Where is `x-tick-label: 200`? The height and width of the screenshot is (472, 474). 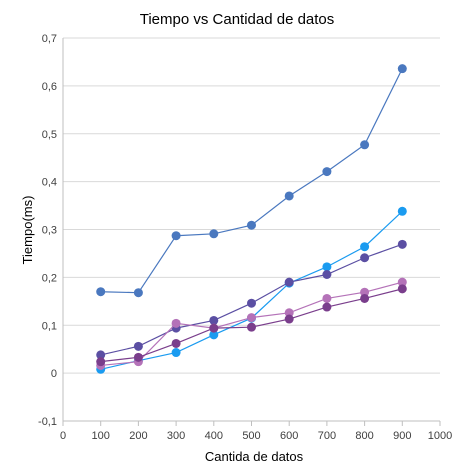 x-tick-label: 200 is located at coordinates (138, 436).